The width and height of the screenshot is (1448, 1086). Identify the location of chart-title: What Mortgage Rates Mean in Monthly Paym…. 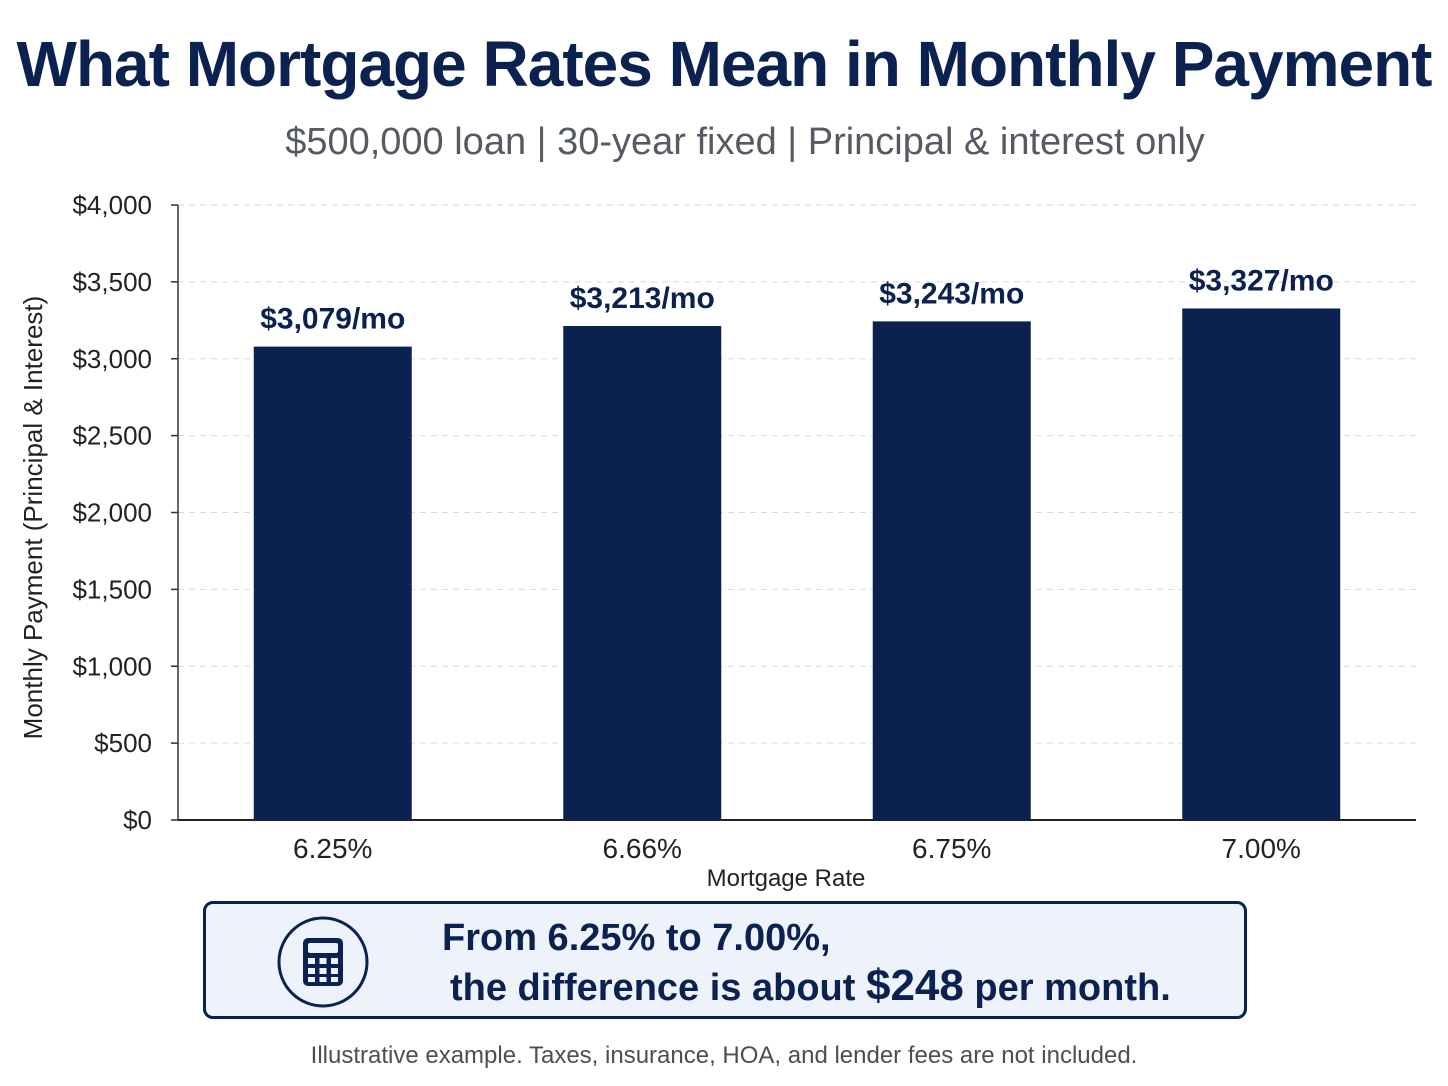
(724, 64).